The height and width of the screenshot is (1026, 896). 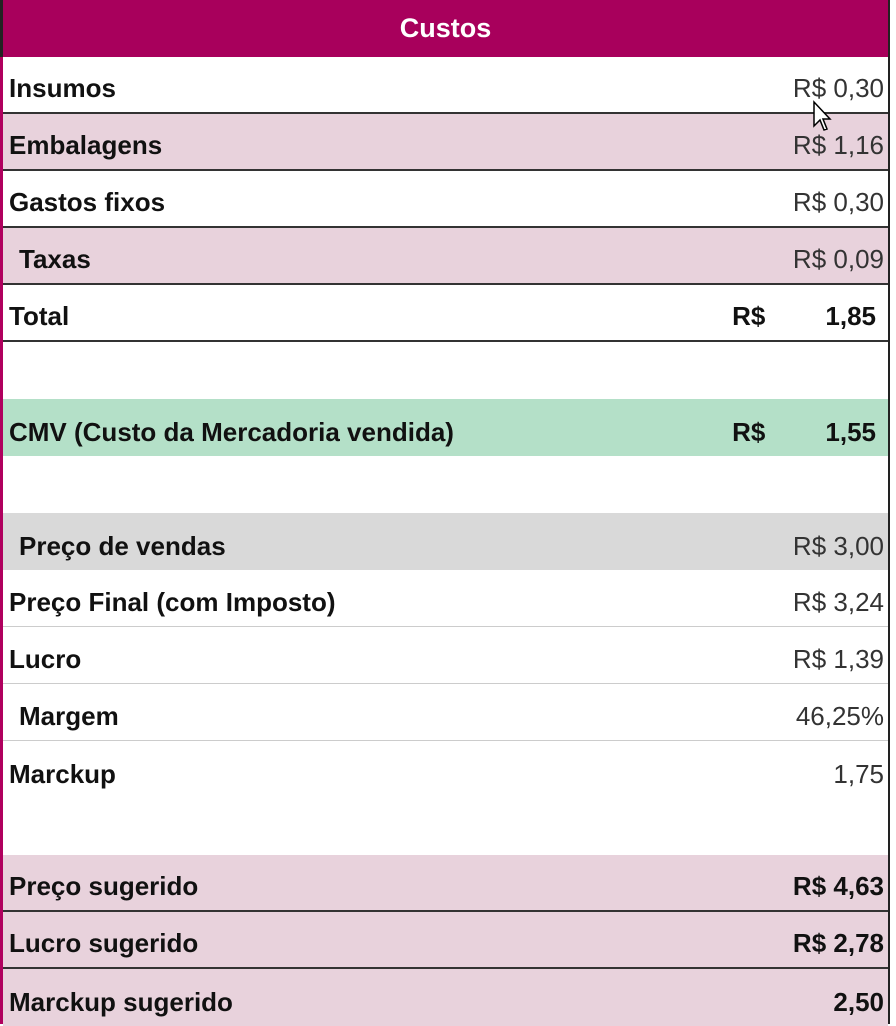 I want to click on row-label: Marckup, so click(x=62, y=774).